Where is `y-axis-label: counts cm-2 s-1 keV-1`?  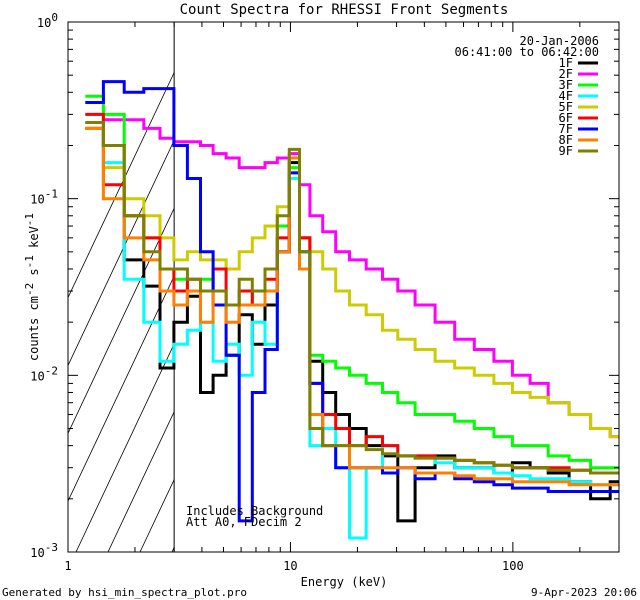
y-axis-label: counts cm-2 s-1 keV-1 is located at coordinates (32, 287).